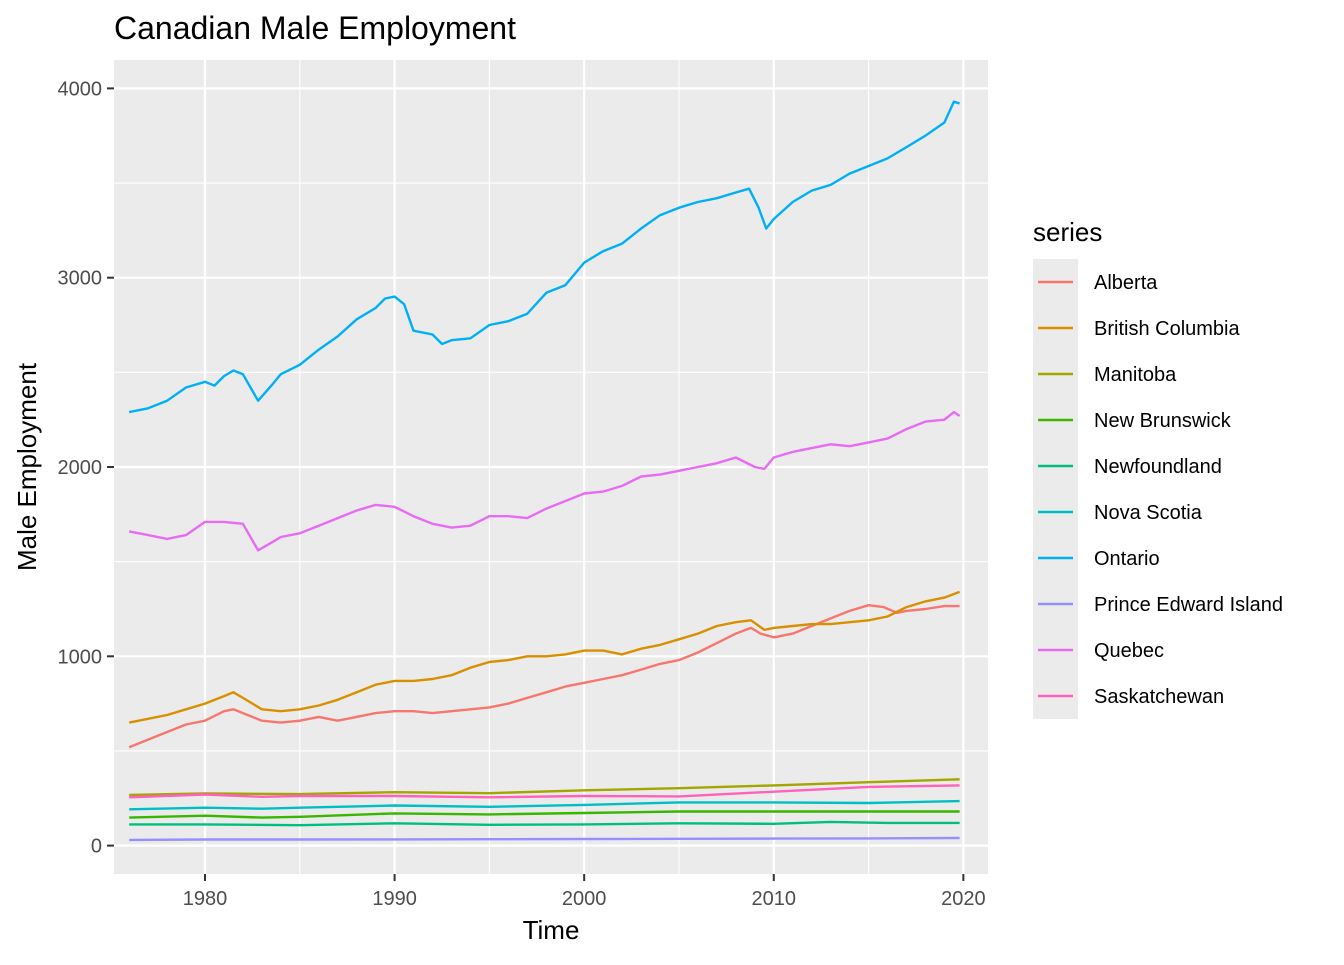 The width and height of the screenshot is (1344, 965). I want to click on legend-item-alberta: Alberta, so click(1095, 282).